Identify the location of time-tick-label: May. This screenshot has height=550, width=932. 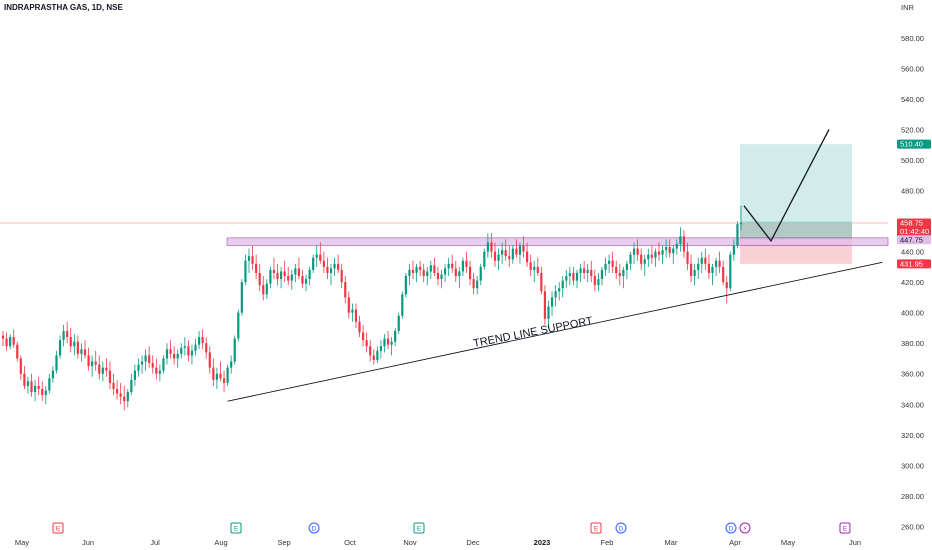
(22, 542).